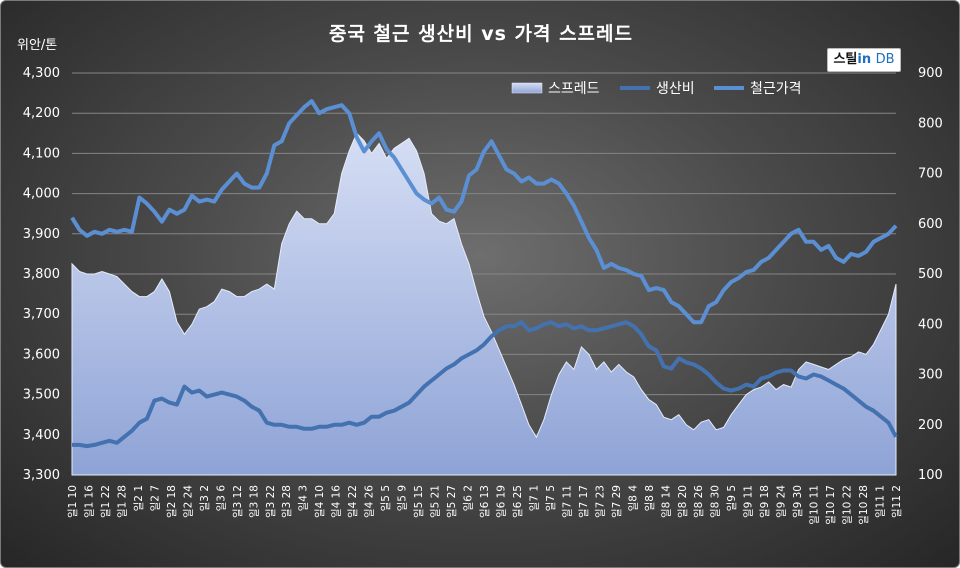 The image size is (960, 568). I want to click on x-tick-label: 일4 26, so click(369, 501).